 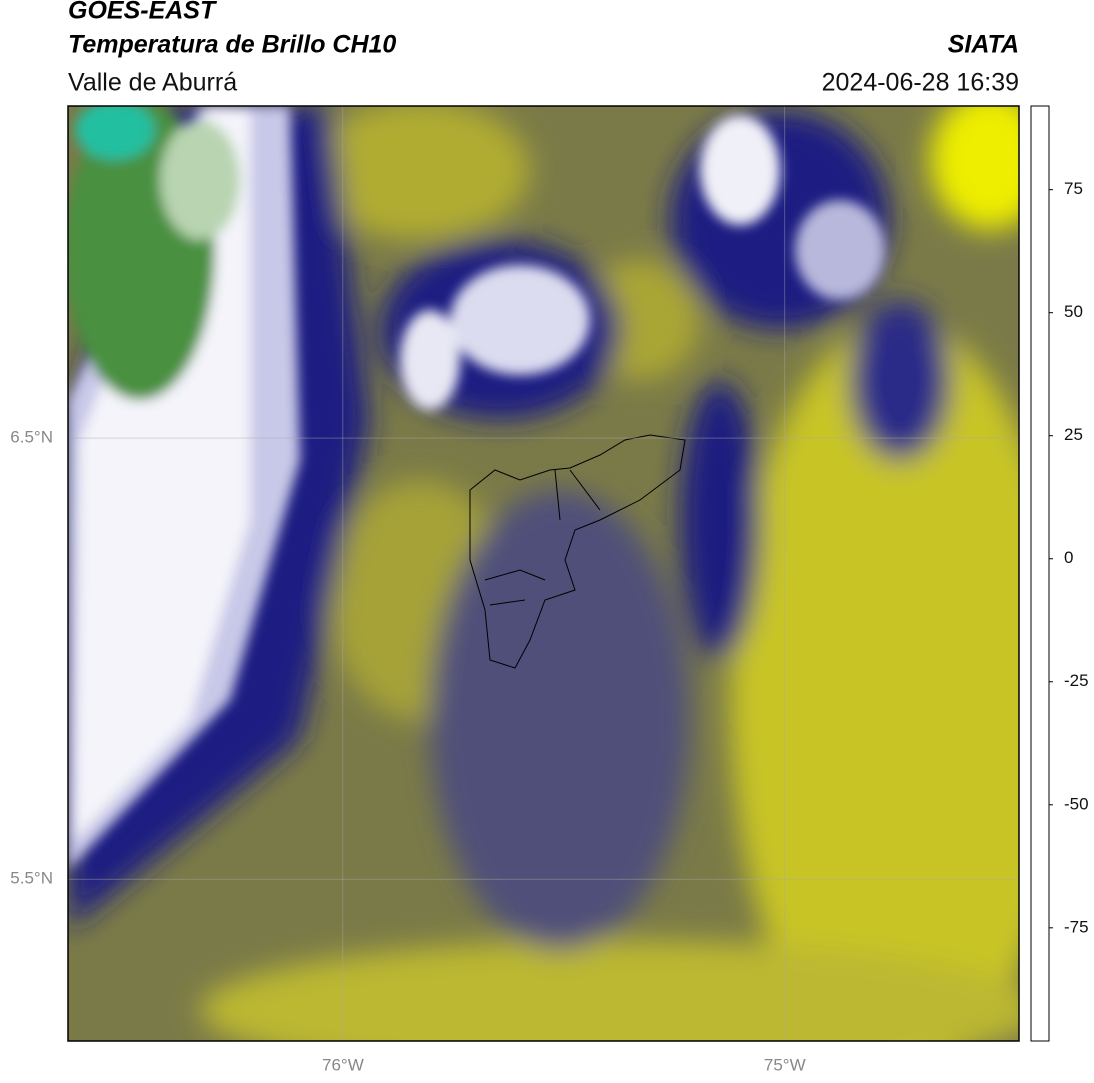 What do you see at coordinates (232, 45) in the screenshot?
I see `product-title: Temperatura de Brillo CH10` at bounding box center [232, 45].